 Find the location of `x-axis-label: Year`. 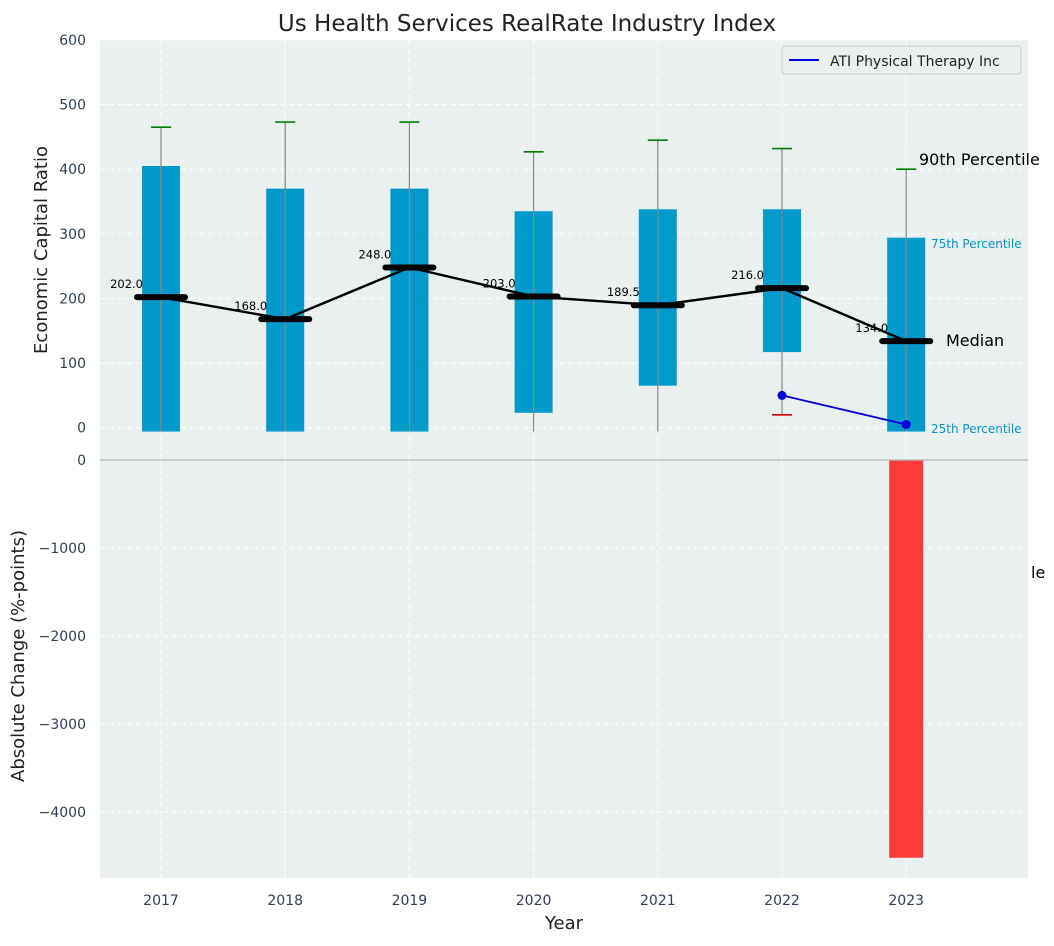

x-axis-label: Year is located at coordinates (564, 923).